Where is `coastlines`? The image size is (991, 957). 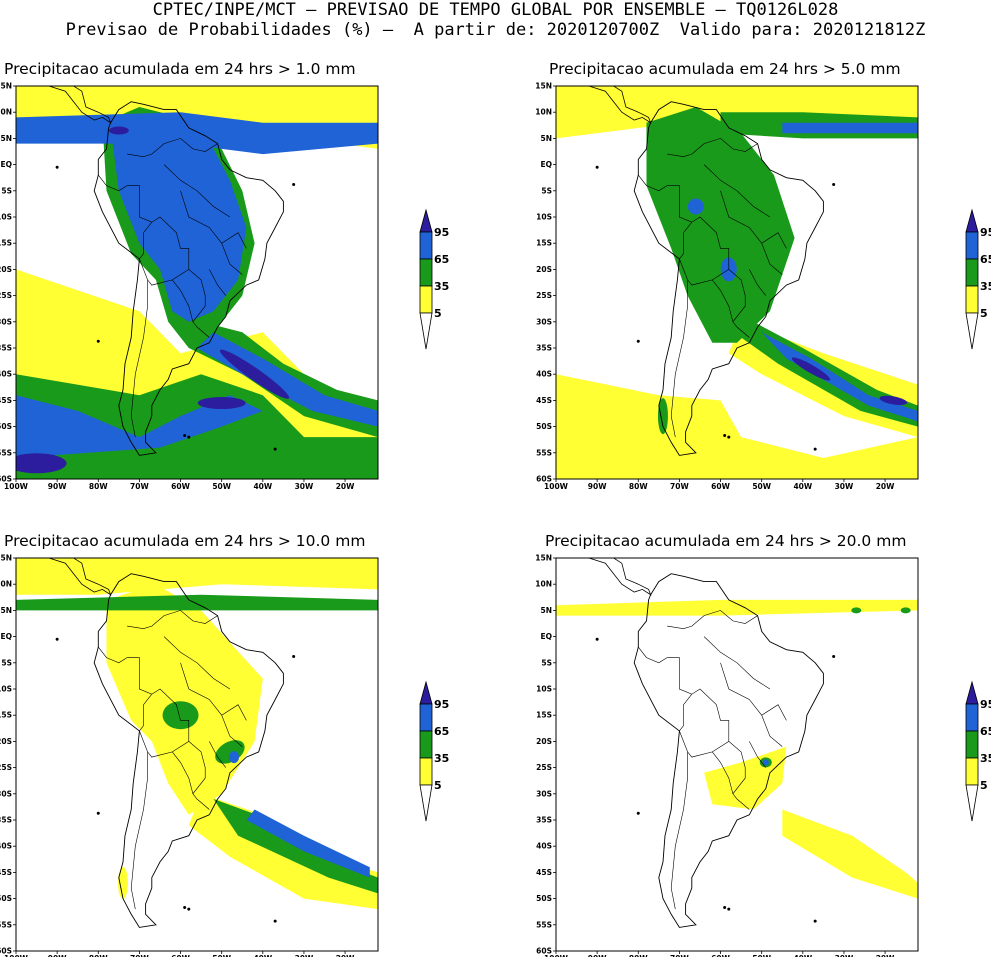 coastlines is located at coordinates (696, 743).